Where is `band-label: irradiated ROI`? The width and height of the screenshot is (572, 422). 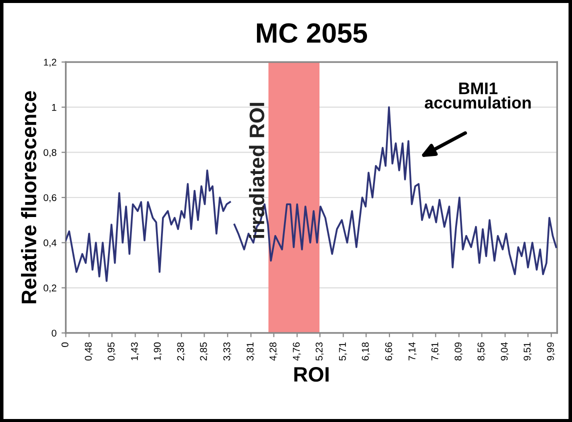
band-label: irradiated ROI is located at coordinates (256, 170).